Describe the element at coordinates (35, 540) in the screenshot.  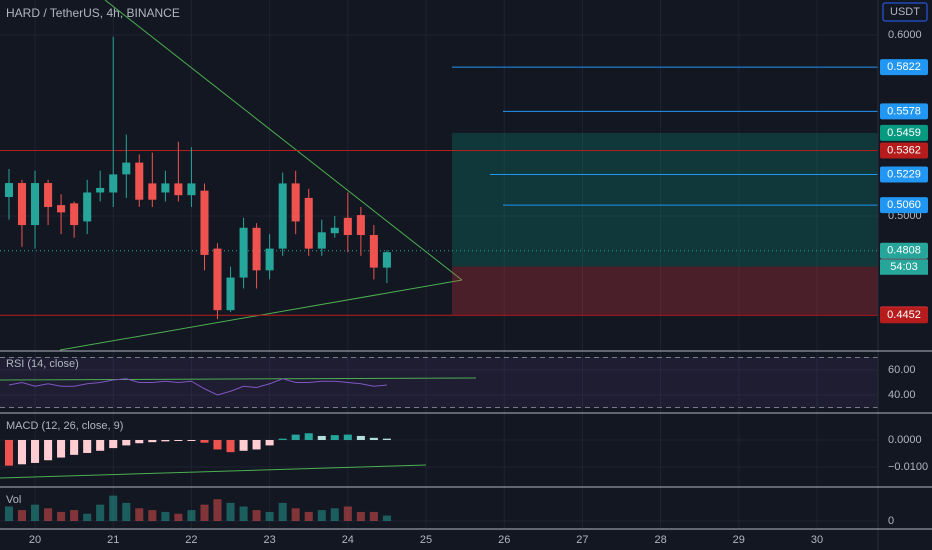
I see `x-tick-label: 20` at that location.